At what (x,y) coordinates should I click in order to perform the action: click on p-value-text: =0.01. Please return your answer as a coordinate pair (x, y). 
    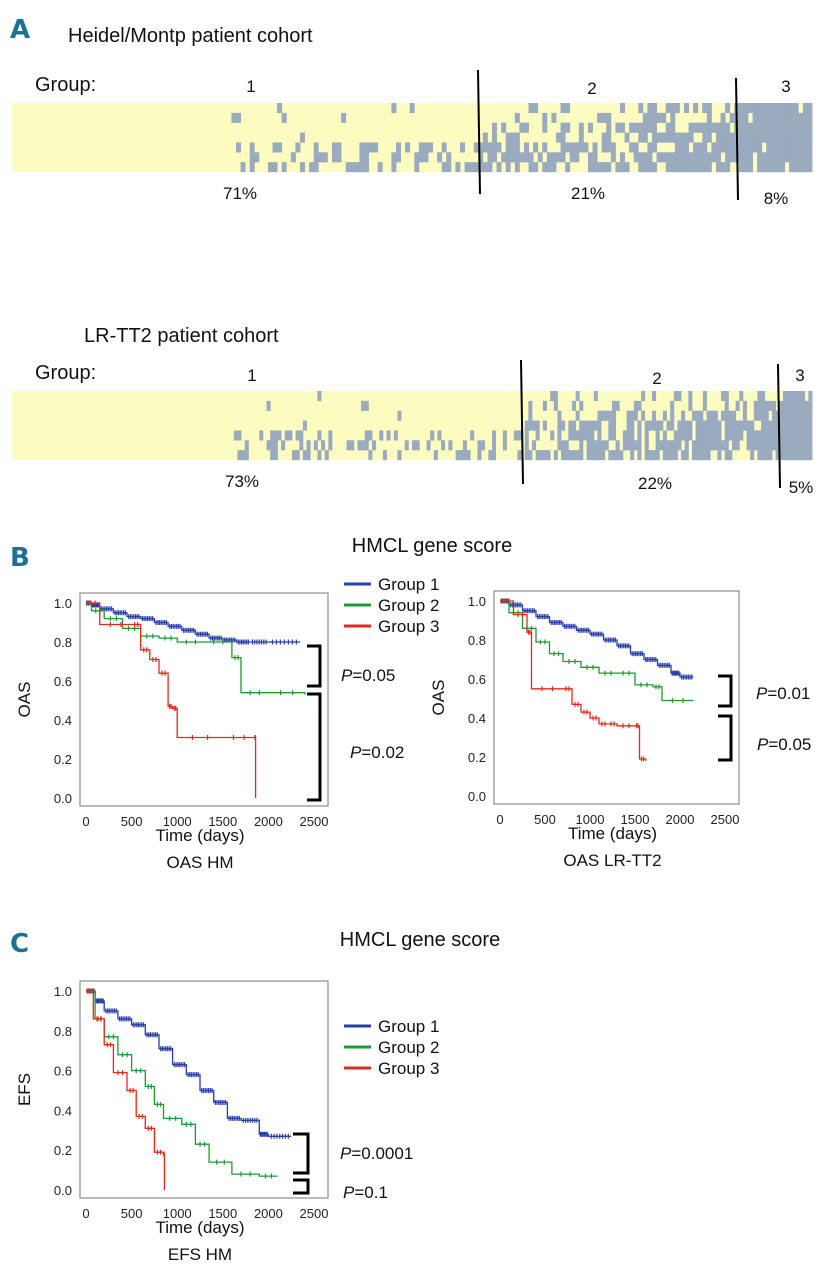
    Looking at the image, I should click on (788, 693).